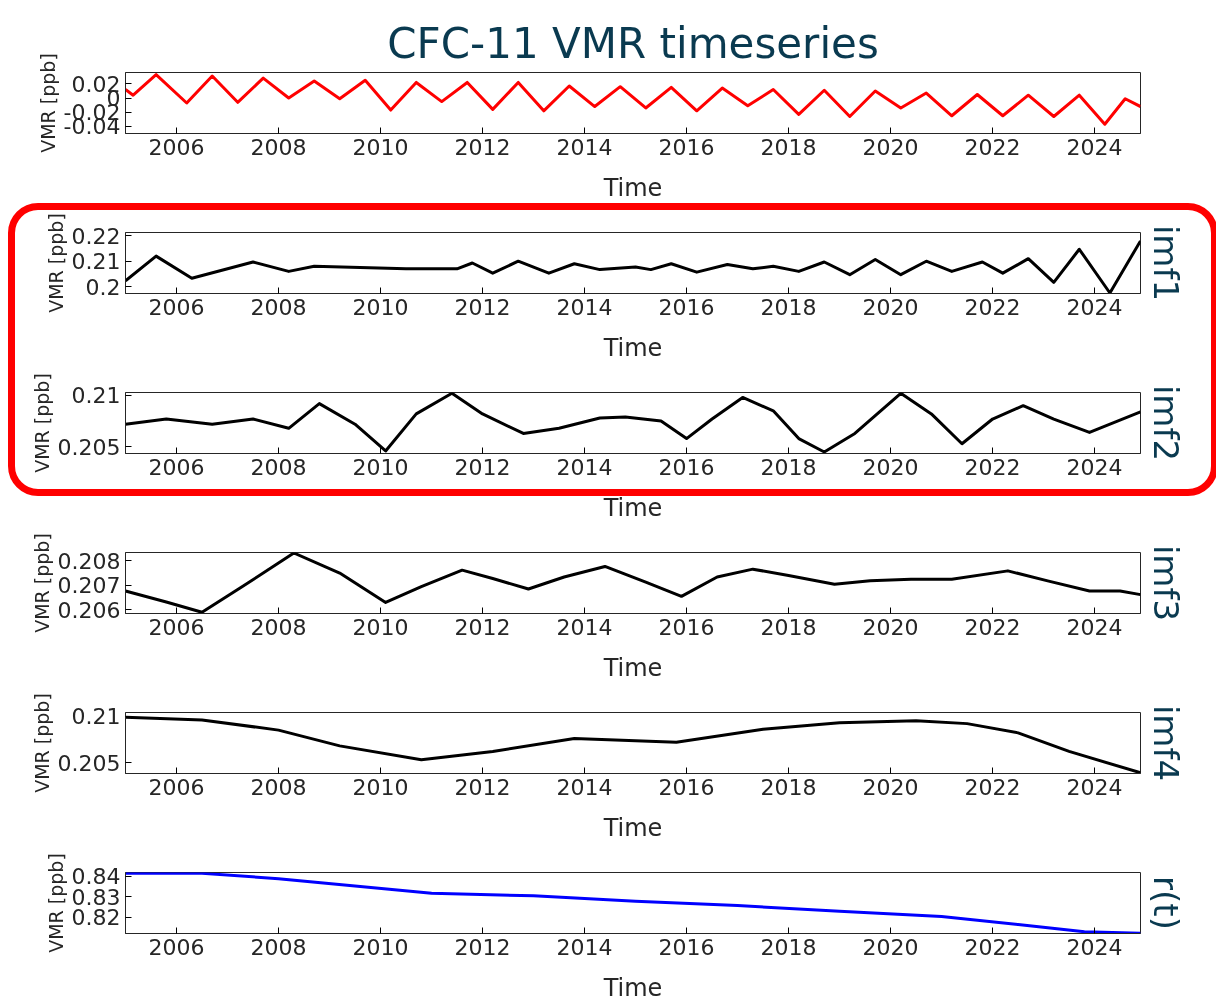 The width and height of the screenshot is (1216, 1007). Describe the element at coordinates (633, 43) in the screenshot. I see `chart-title: CFC-11 VMR timeseries` at that location.